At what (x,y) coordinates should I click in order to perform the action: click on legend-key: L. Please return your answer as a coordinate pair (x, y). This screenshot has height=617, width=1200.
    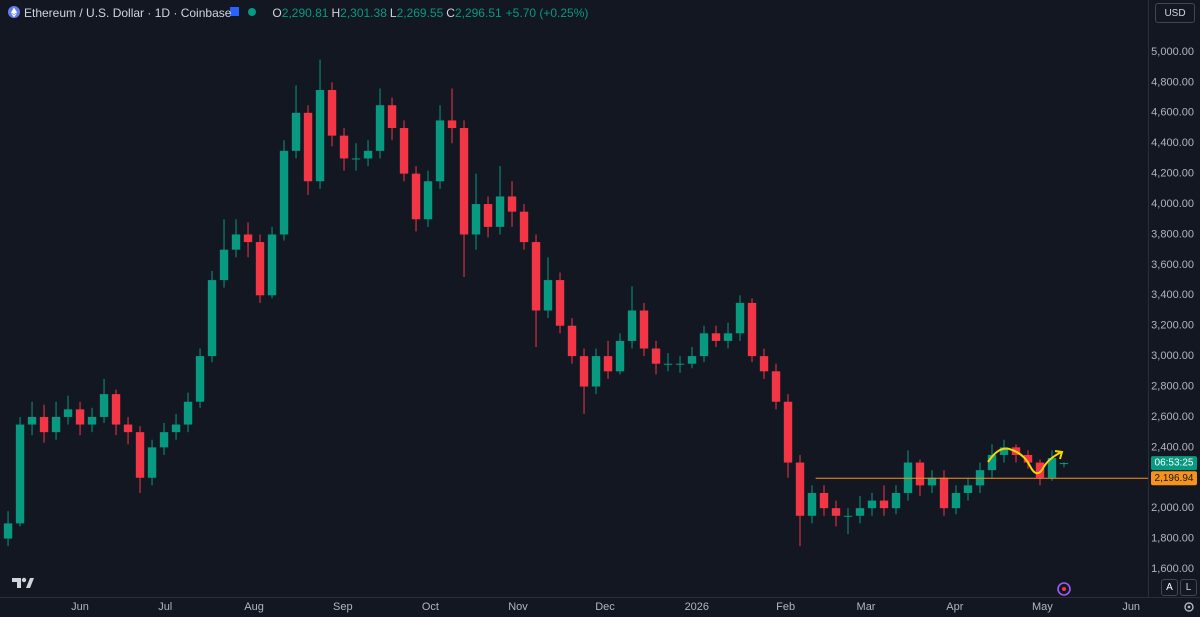
    Looking at the image, I should click on (393, 13).